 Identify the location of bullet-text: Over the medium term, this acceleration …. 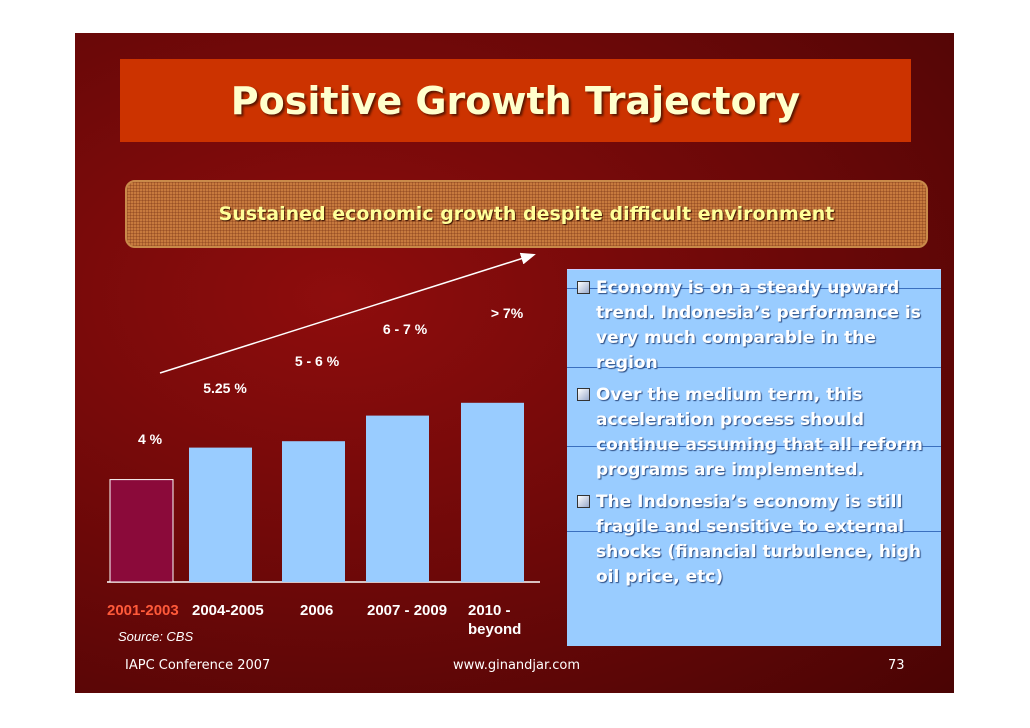
(759, 432).